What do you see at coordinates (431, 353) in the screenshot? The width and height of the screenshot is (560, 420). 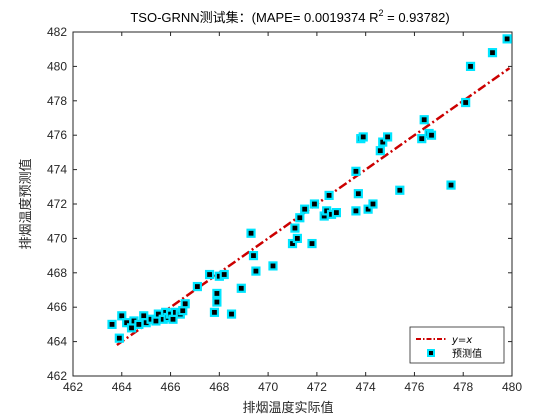 I see `legend-marker-swatch` at bounding box center [431, 353].